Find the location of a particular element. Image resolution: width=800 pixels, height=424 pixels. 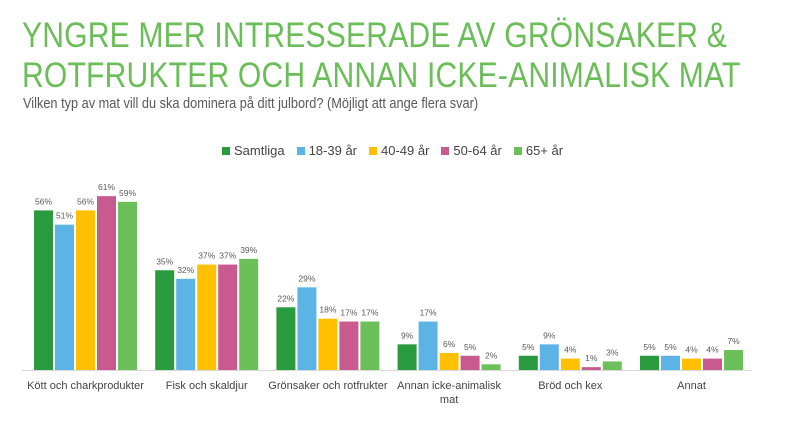

title-line-2: ROTFRUKTER OCH ANNAN ICKE-ANIMALISK MAT is located at coordinates (381, 75).